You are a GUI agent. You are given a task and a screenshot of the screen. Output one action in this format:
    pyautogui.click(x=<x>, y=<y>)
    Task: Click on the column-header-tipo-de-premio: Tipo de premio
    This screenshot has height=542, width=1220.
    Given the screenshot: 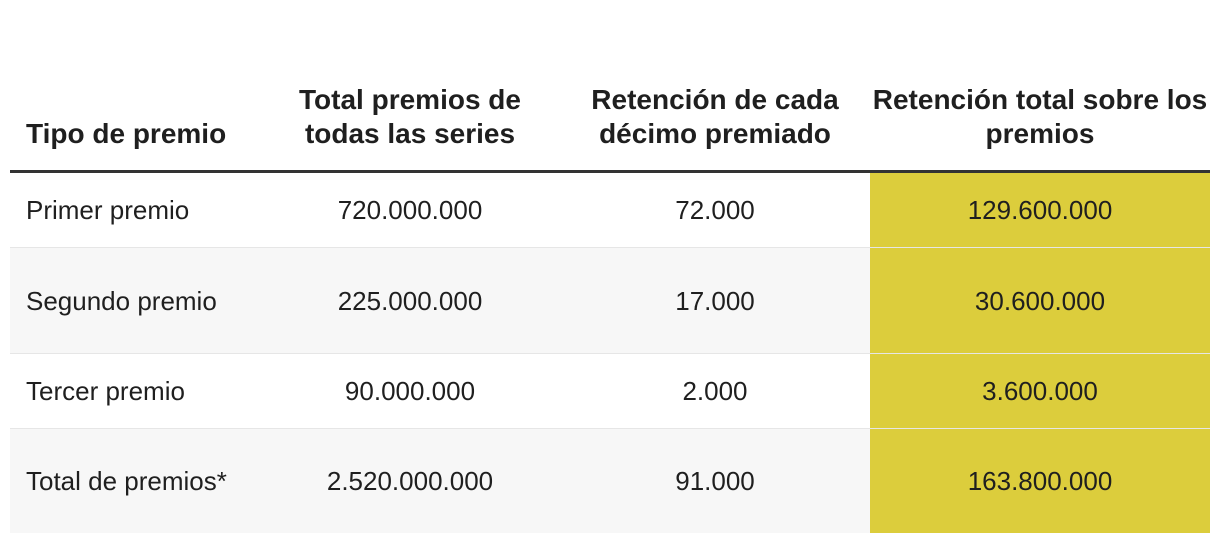 What is the action you would take?
    pyautogui.click(x=126, y=133)
    